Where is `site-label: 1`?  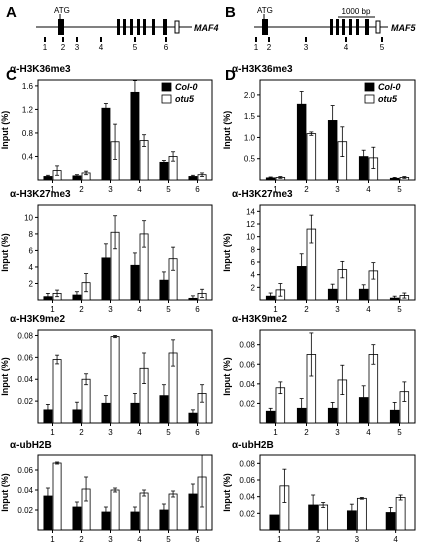 site-label: 1 is located at coordinates (45, 47).